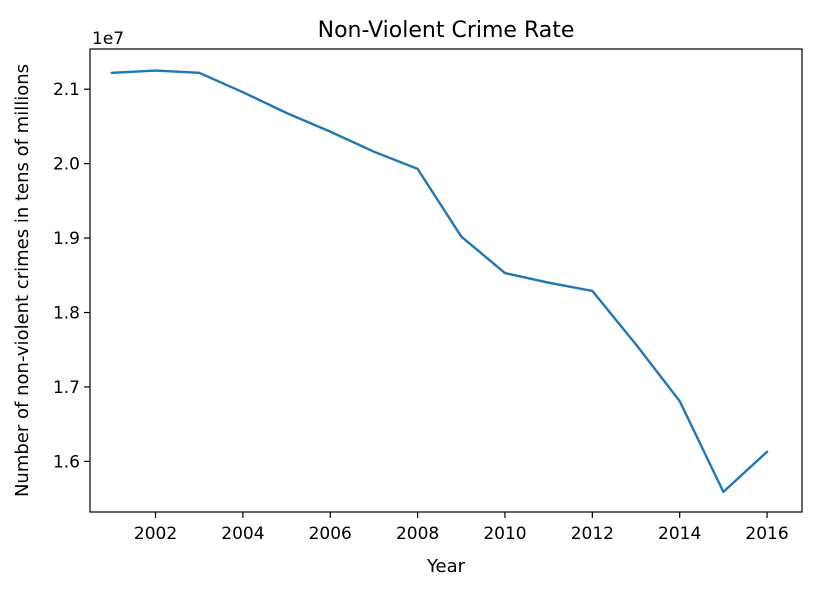 This screenshot has width=824, height=600. What do you see at coordinates (417, 534) in the screenshot?
I see `x-tick-label: 2008` at bounding box center [417, 534].